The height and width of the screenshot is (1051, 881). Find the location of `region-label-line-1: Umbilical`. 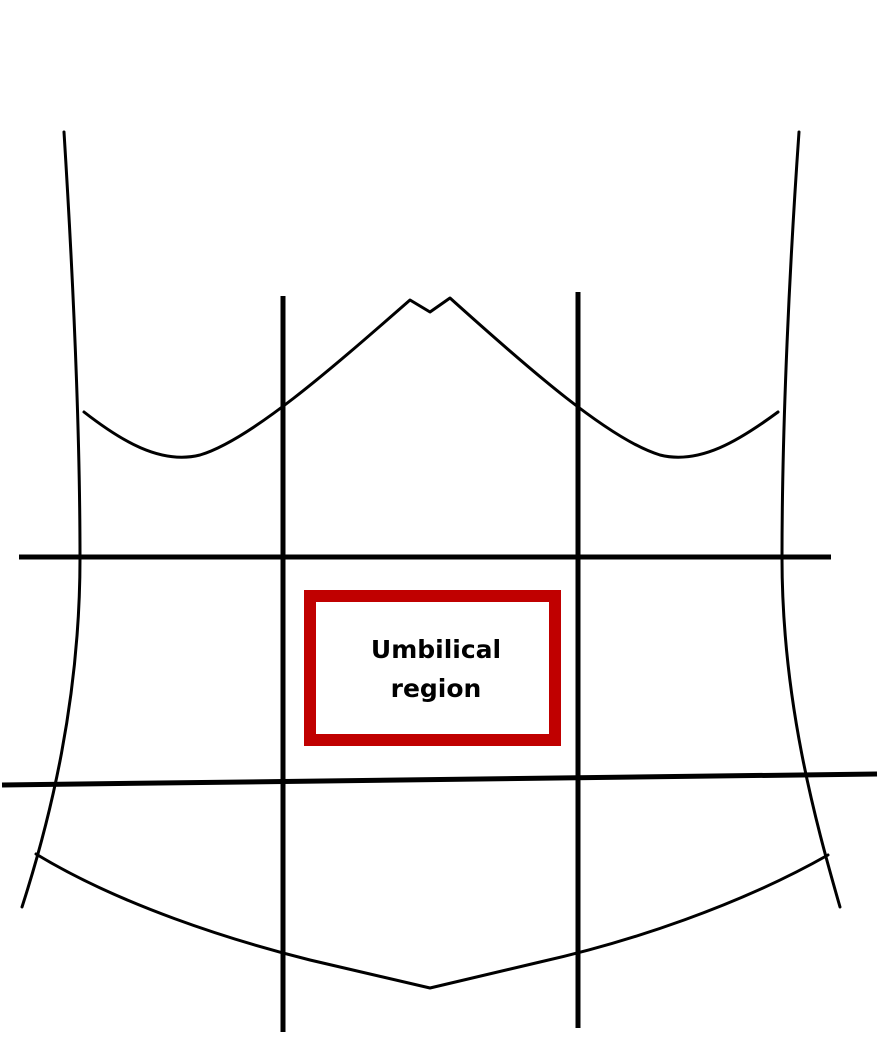

region-label-line-1: Umbilical is located at coordinates (436, 649).